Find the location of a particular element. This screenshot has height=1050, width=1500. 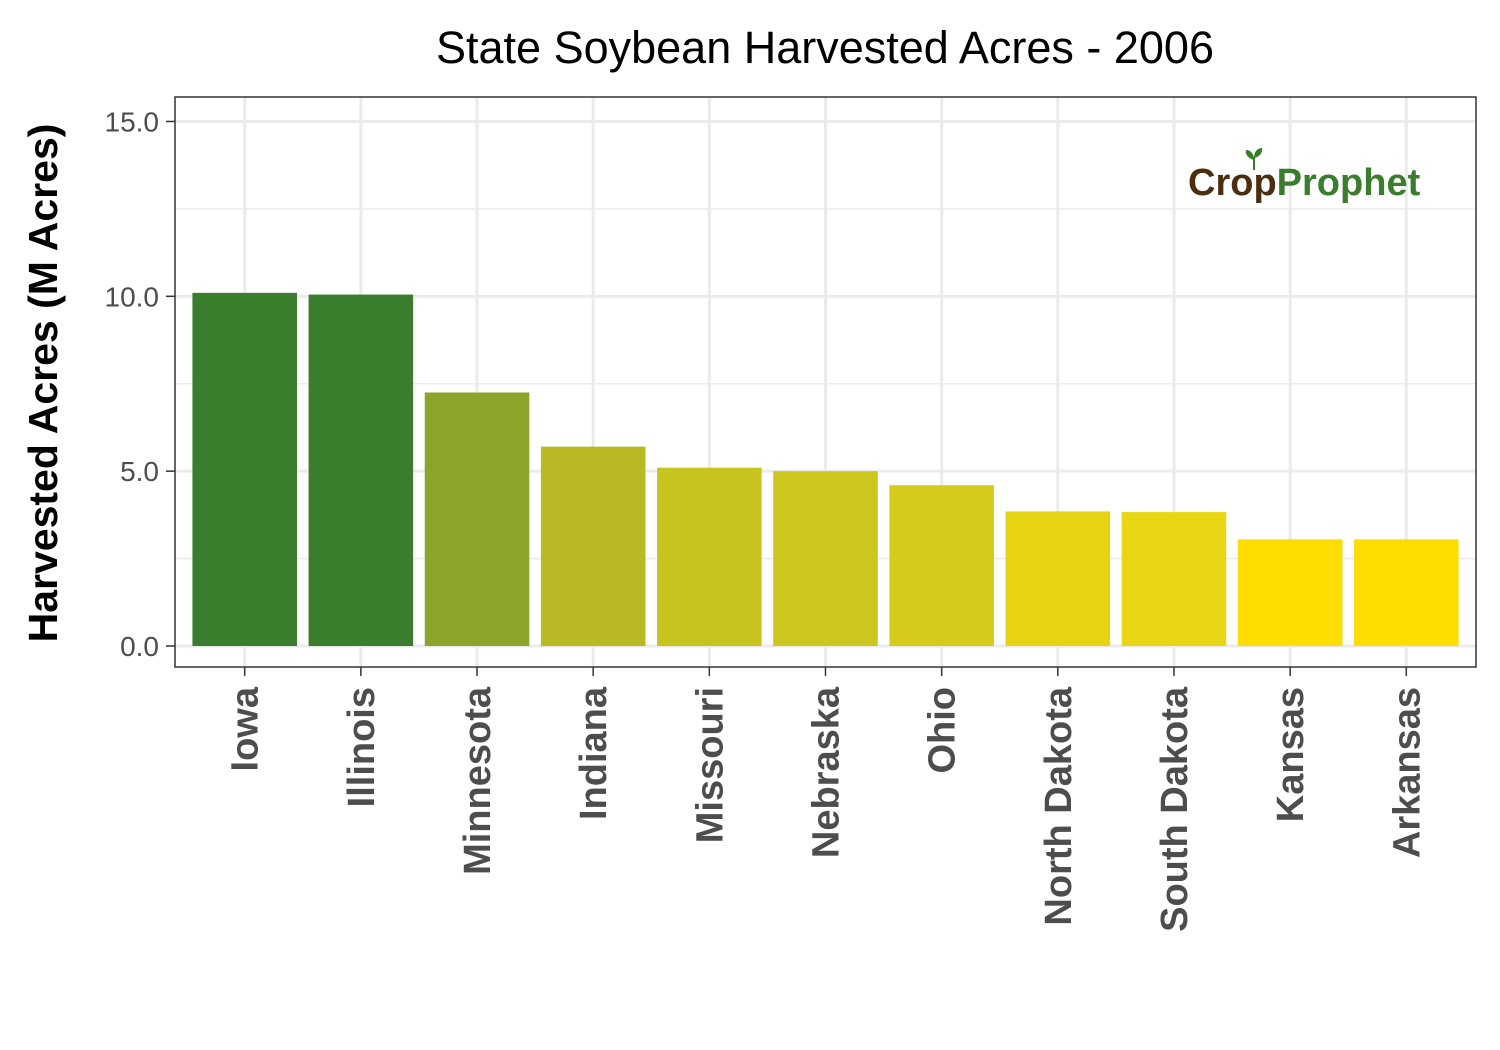

bar-nebraska is located at coordinates (825, 559).